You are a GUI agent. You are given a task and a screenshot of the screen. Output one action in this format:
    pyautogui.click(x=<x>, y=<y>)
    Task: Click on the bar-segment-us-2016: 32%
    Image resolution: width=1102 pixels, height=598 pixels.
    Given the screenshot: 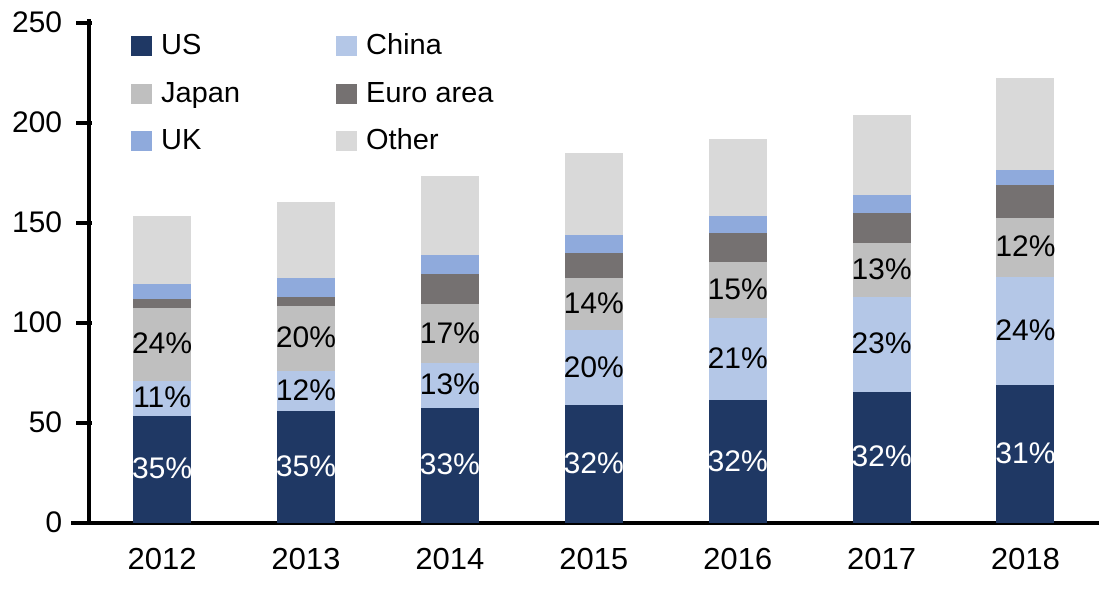 What is the action you would take?
    pyautogui.click(x=737, y=461)
    